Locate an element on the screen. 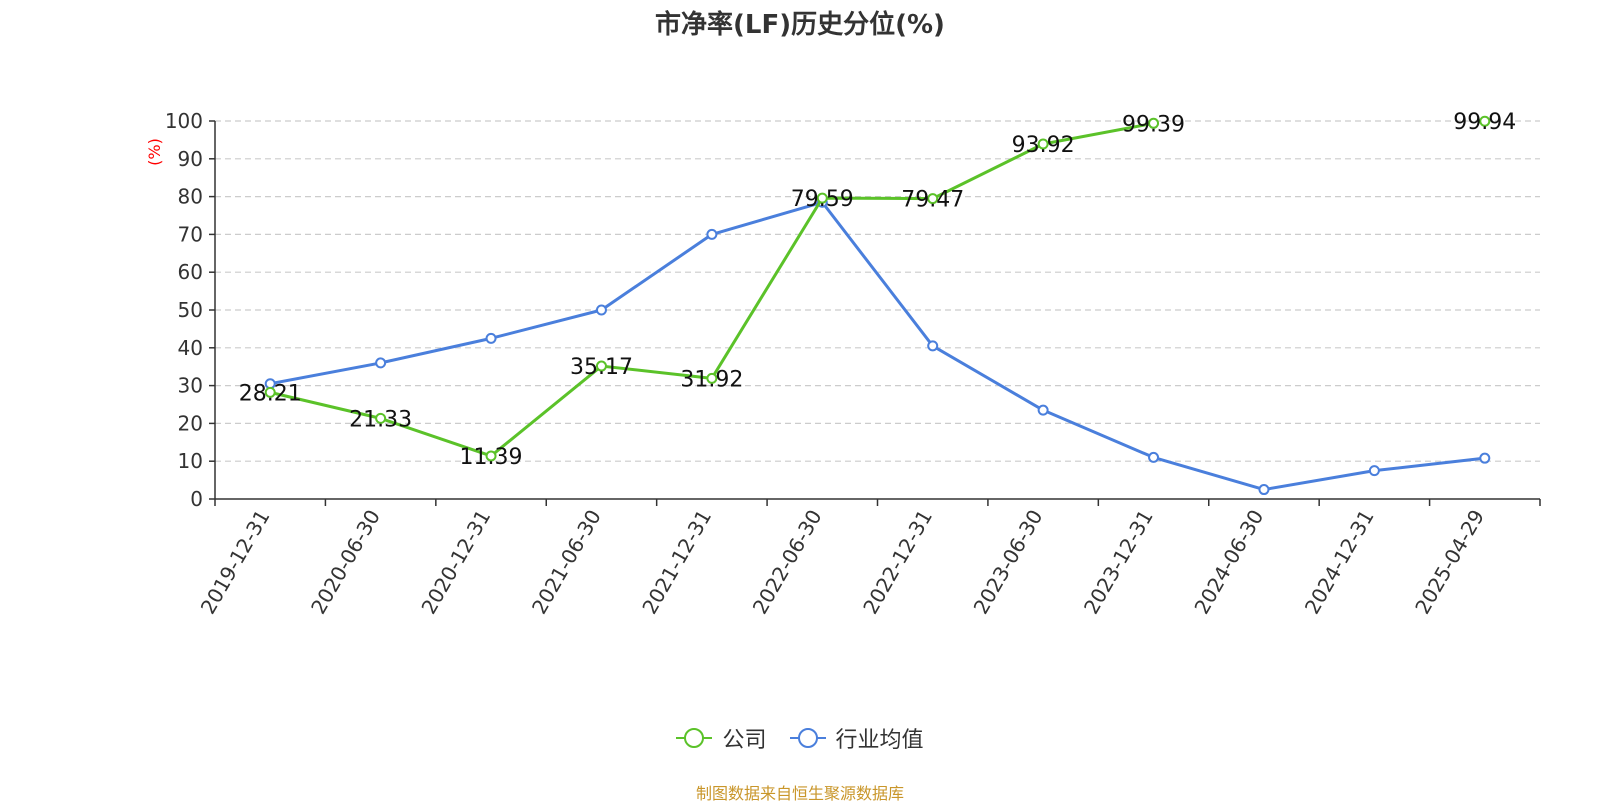 The image size is (1600, 804). data-label-company: 79.47 is located at coordinates (932, 200).